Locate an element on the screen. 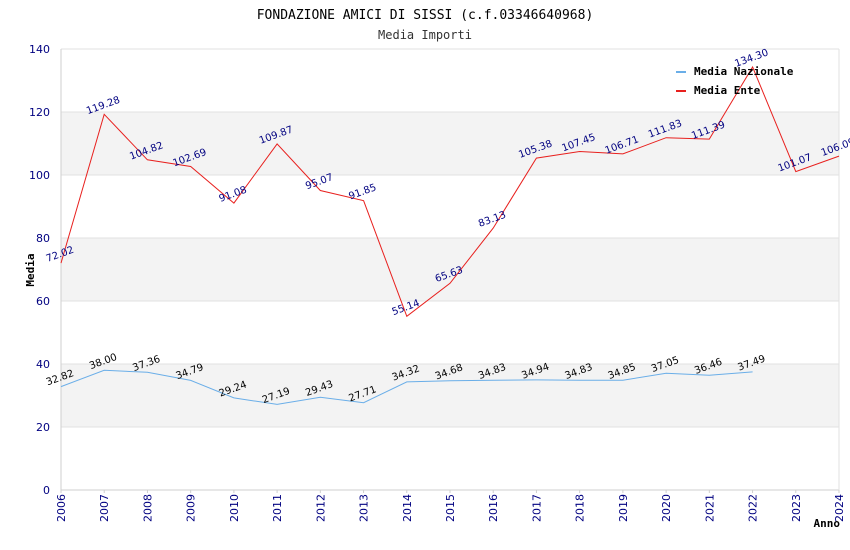 Image resolution: width=850 pixels, height=550 pixels. y-axis-title: Media is located at coordinates (30, 269).